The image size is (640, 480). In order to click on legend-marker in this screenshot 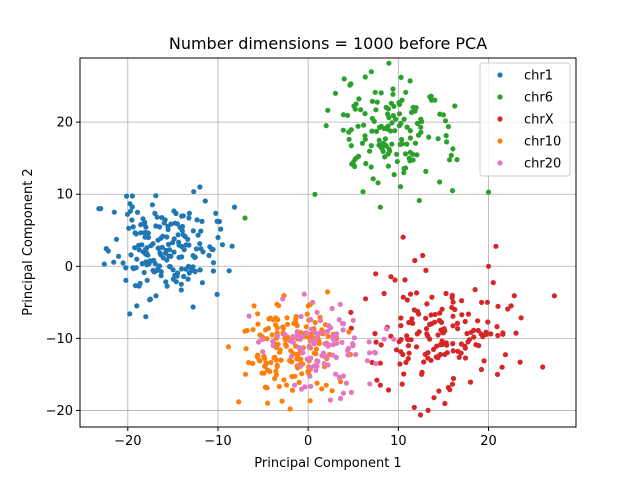, I will do `click(500, 163)`.